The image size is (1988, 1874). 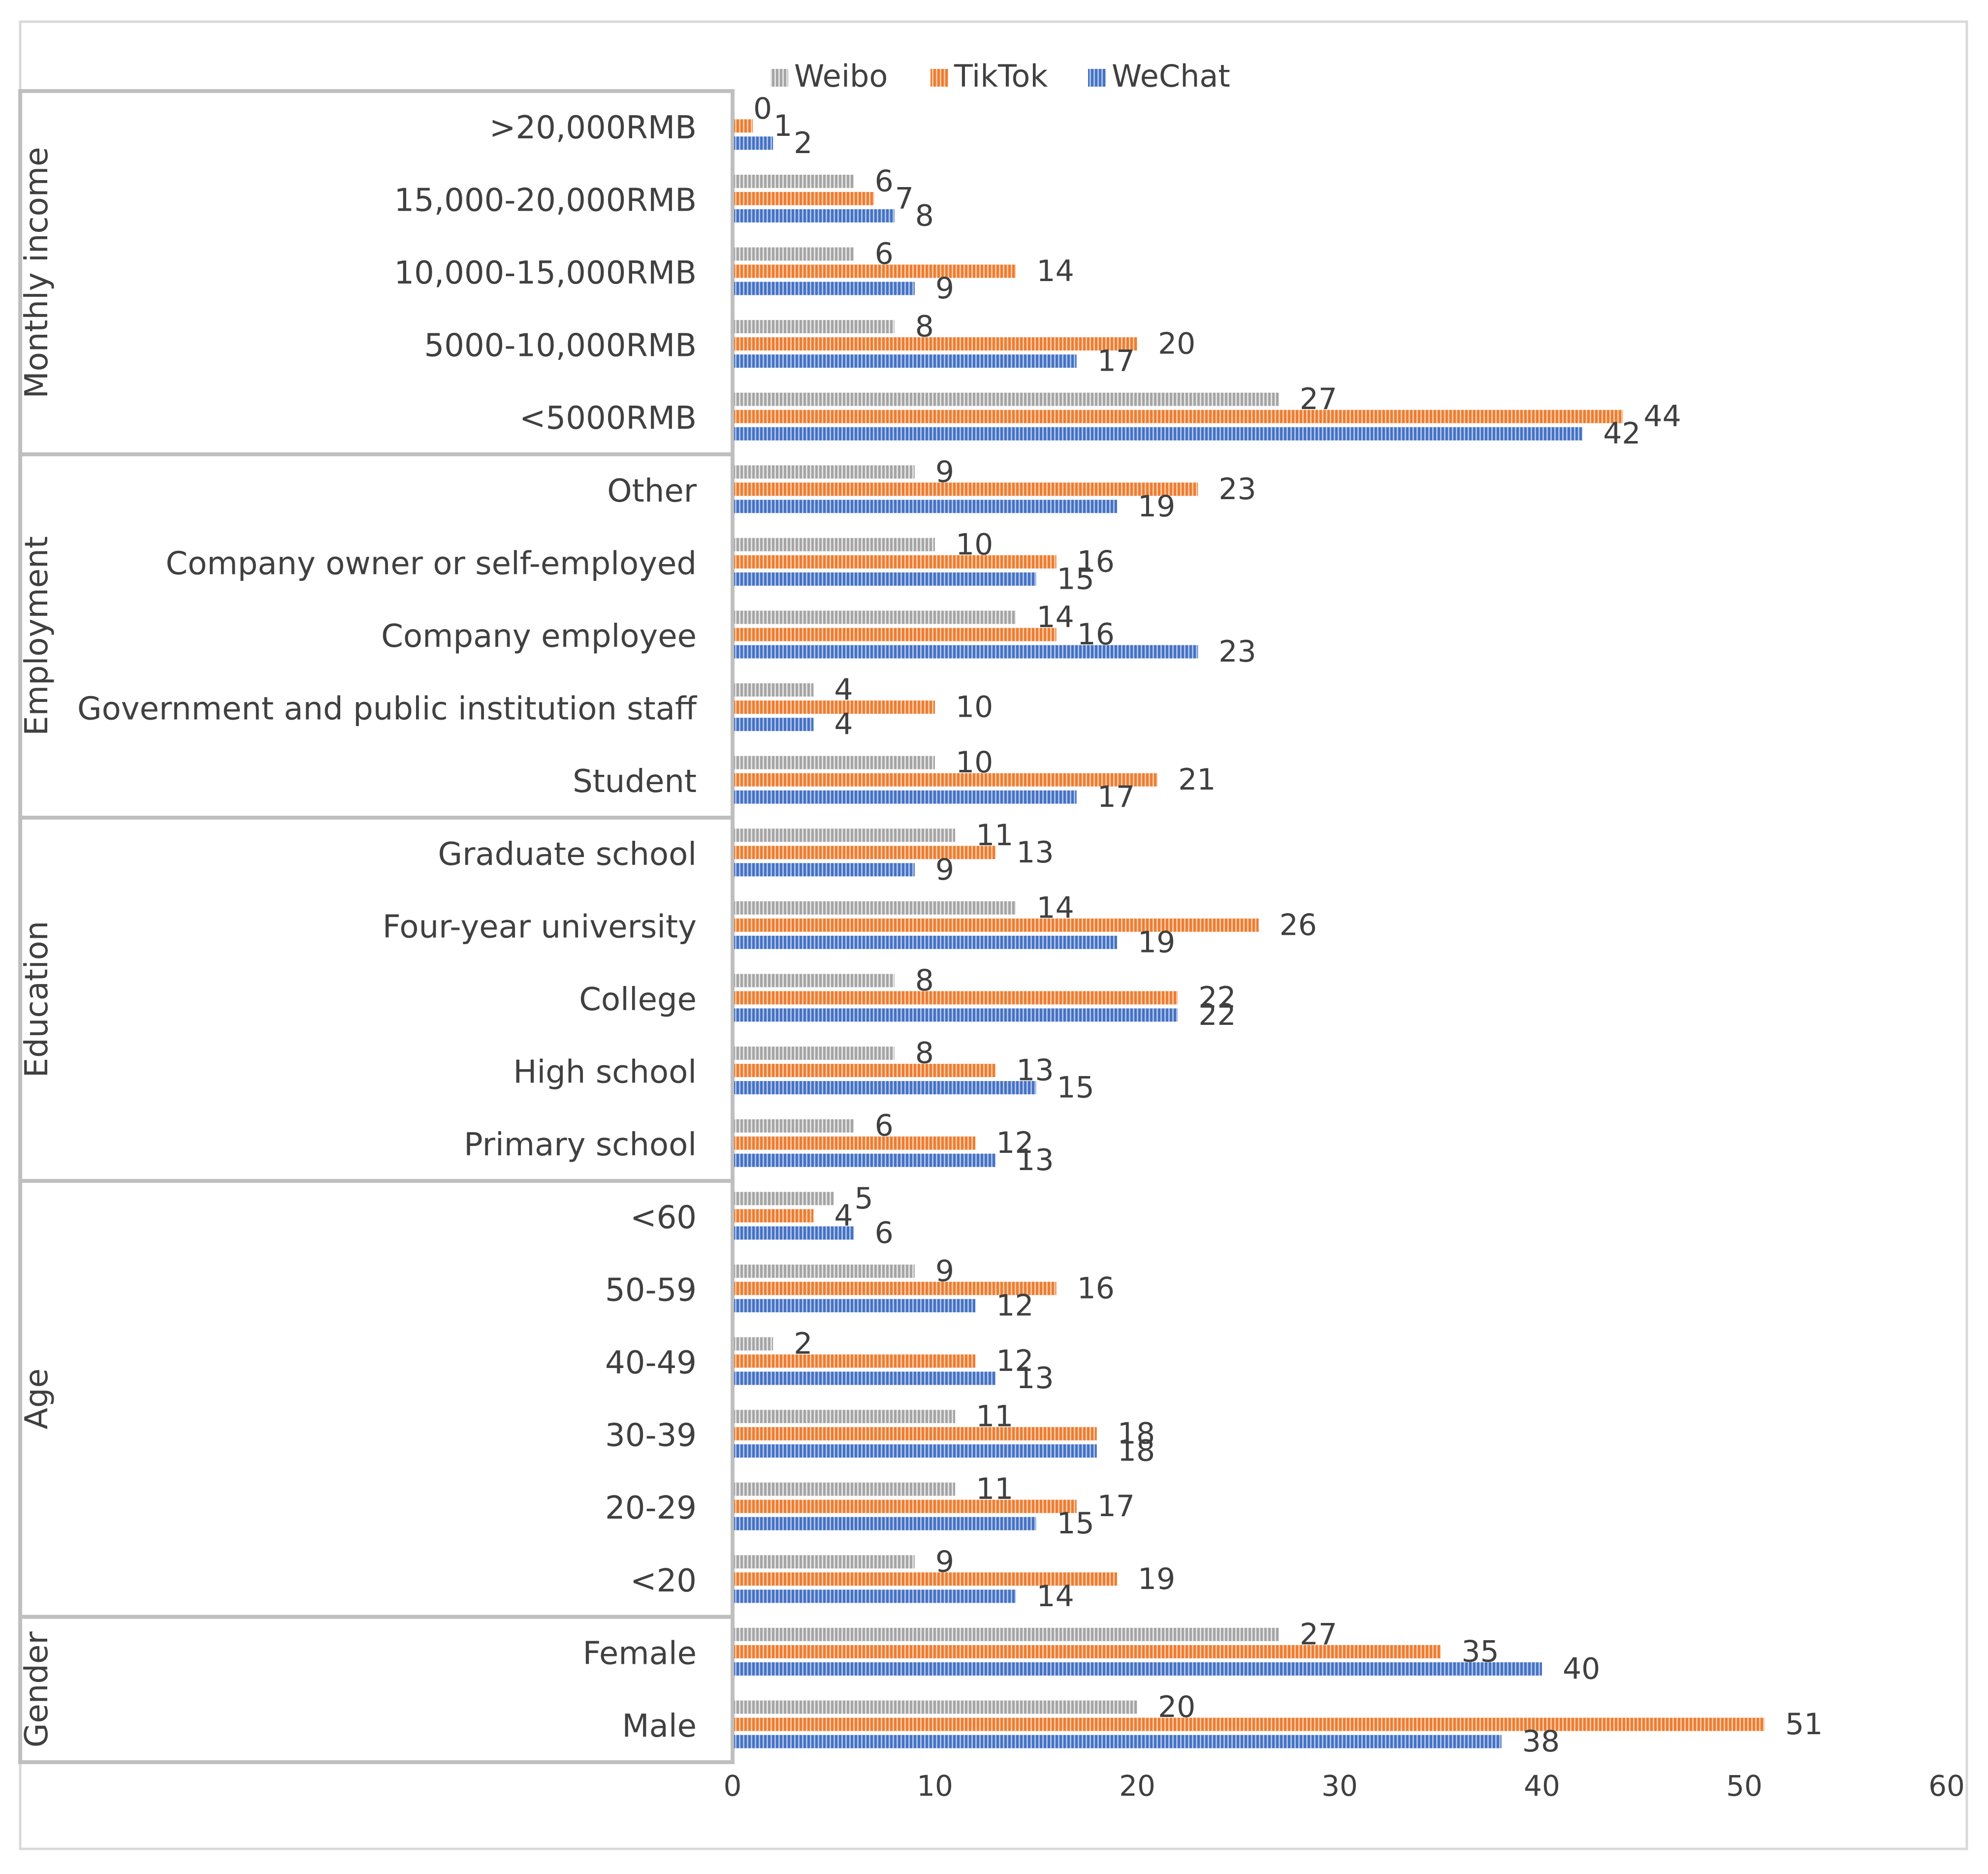 What do you see at coordinates (540, 927) in the screenshot?
I see `category-label-four-year-university: Four-year university` at bounding box center [540, 927].